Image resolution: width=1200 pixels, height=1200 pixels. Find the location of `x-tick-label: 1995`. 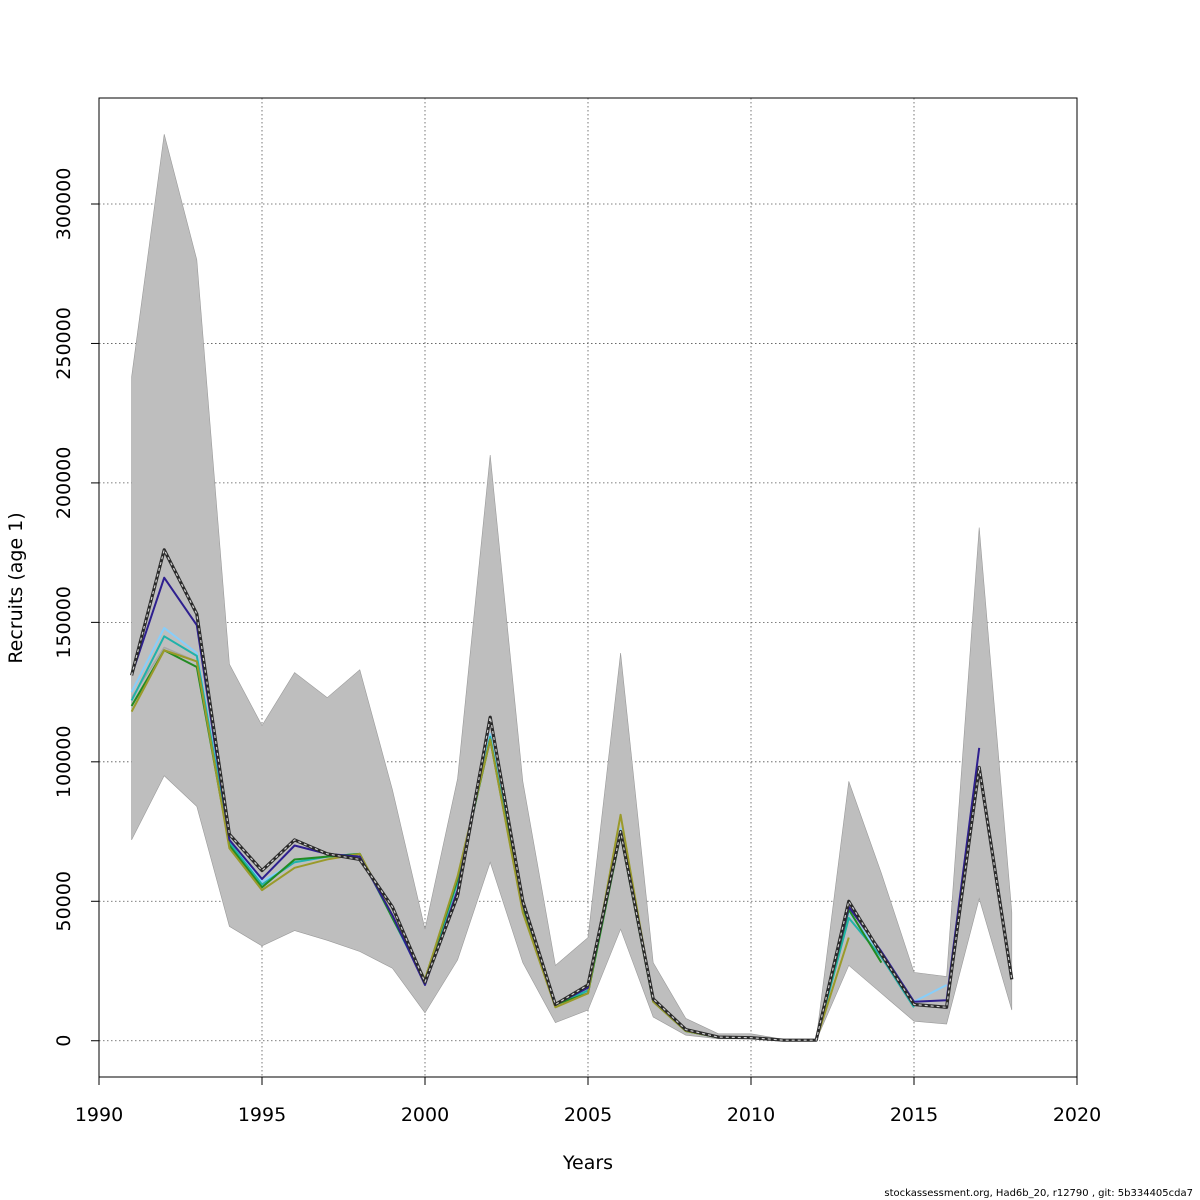

x-tick-label: 1995 is located at coordinates (262, 1115).